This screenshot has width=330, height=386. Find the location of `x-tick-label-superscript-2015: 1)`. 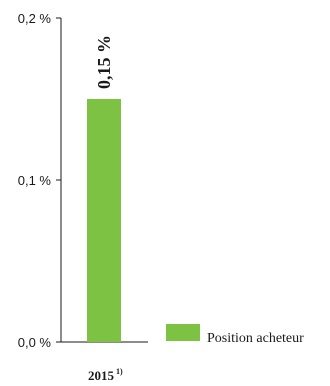

x-tick-label-superscript-2015: 1) is located at coordinates (119, 371).